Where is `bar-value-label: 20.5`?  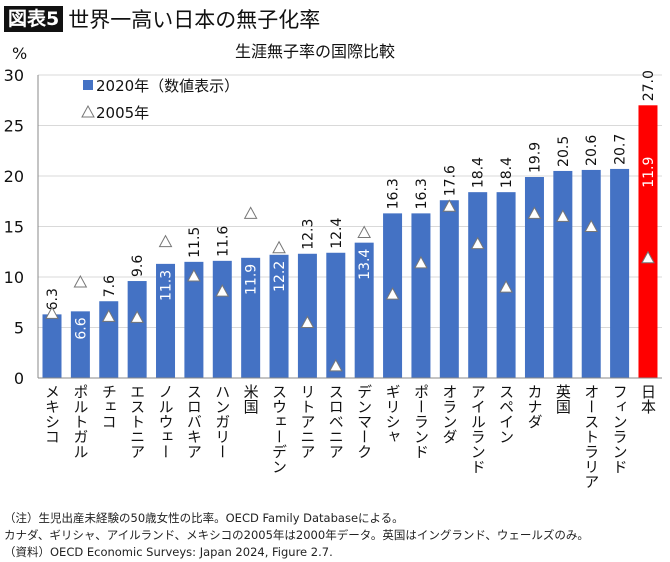 bar-value-label: 20.5 is located at coordinates (564, 151).